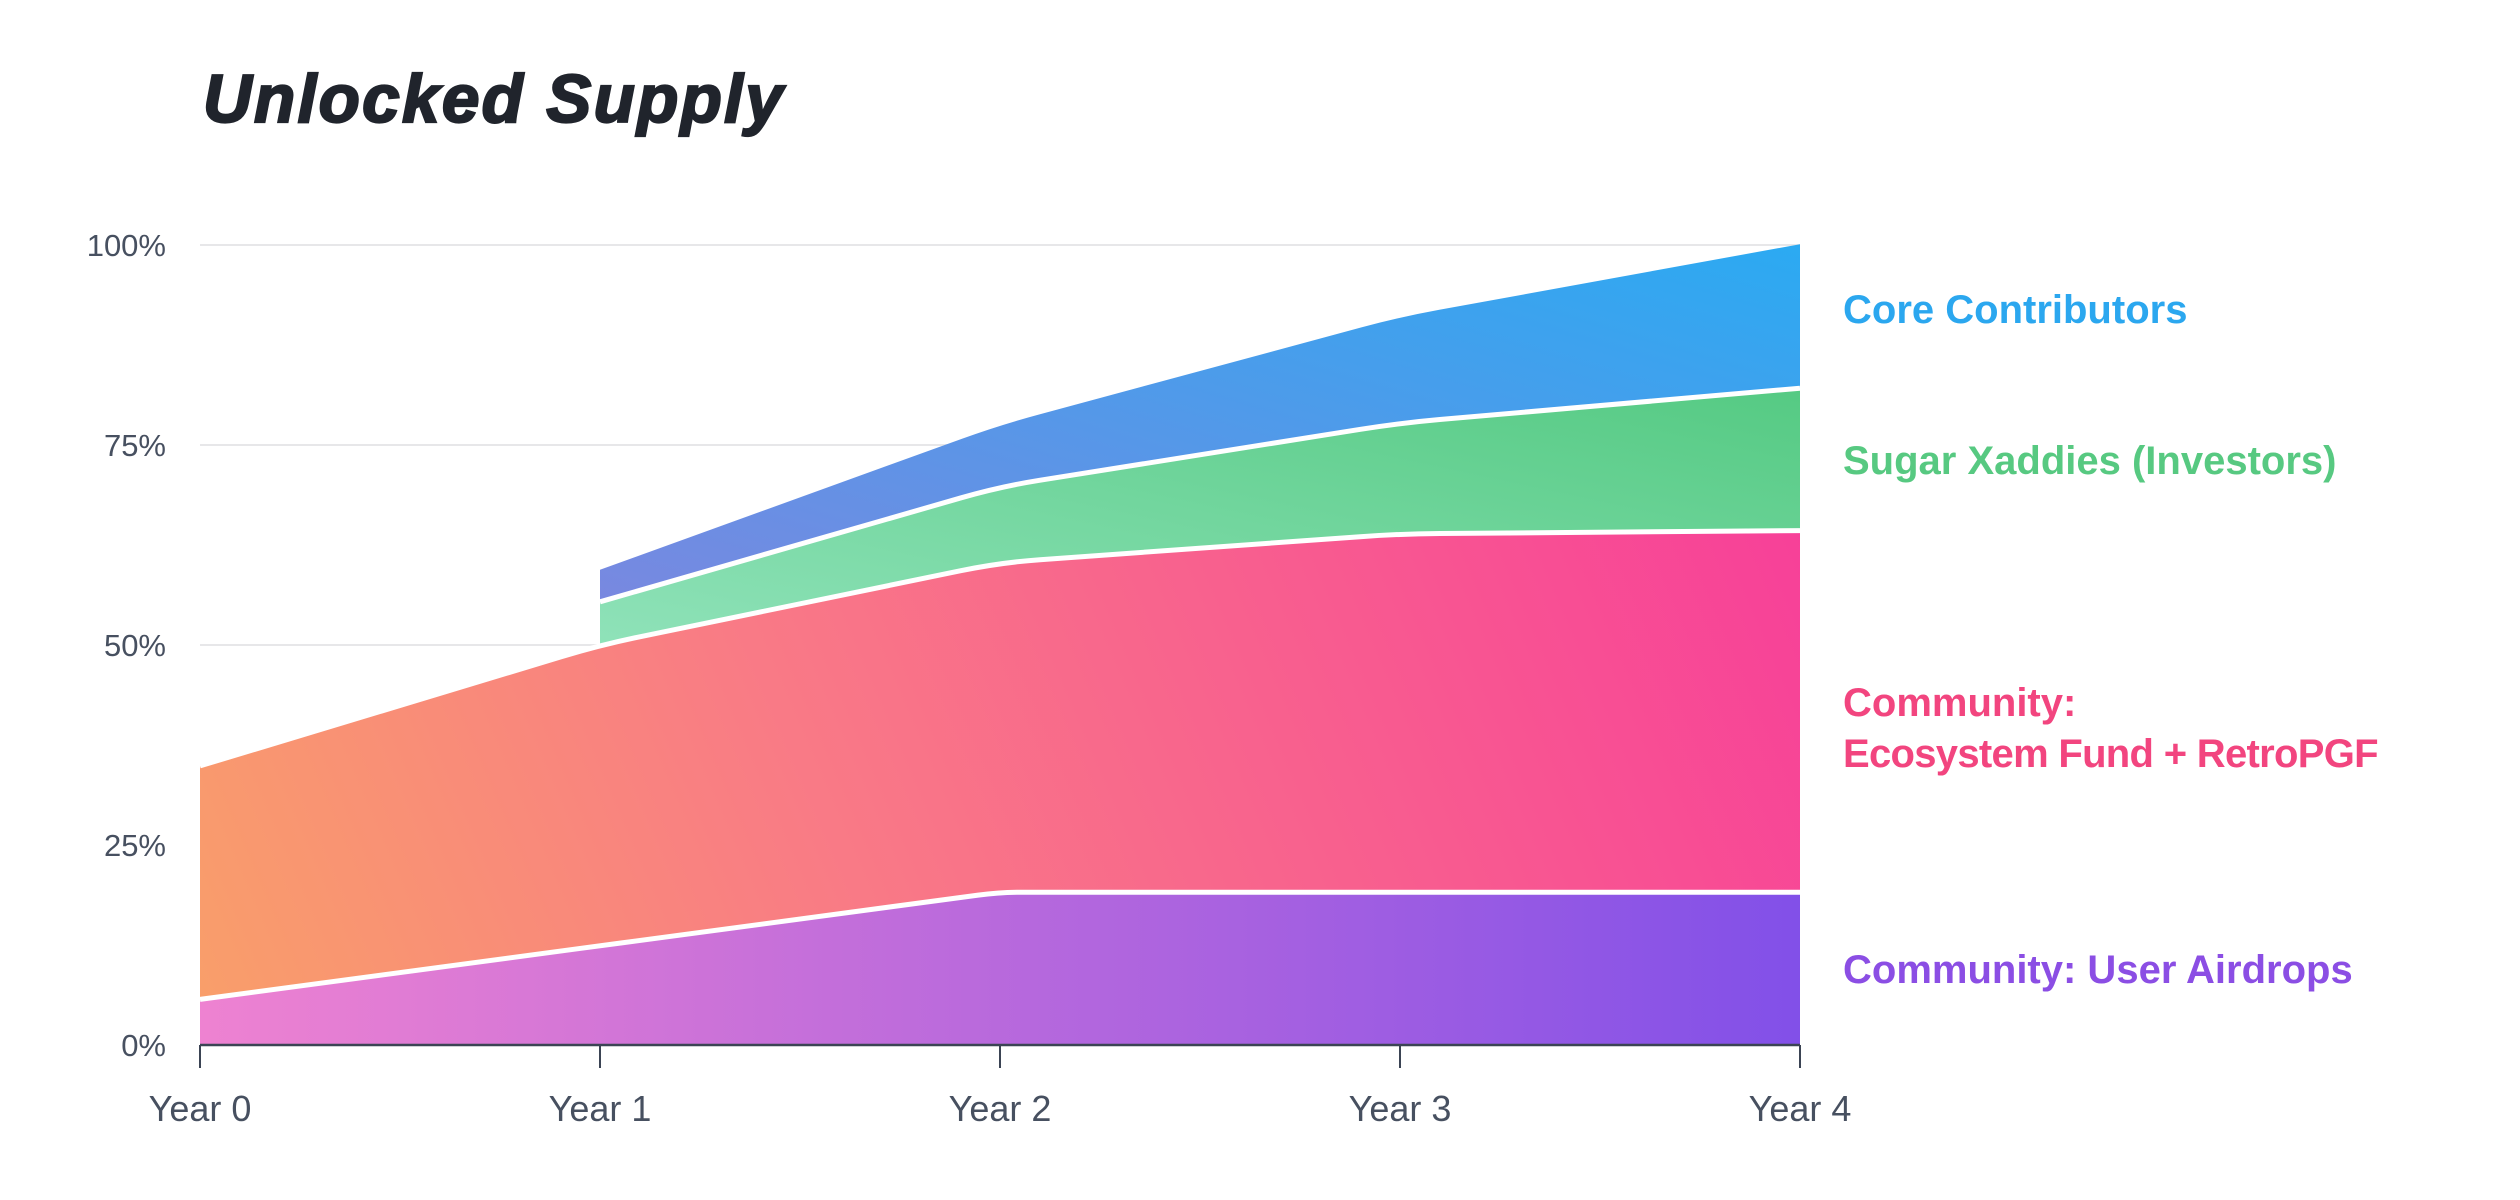  I want to click on svg-text: Ecosystem Fund + RetroPGF, so click(2110, 754).